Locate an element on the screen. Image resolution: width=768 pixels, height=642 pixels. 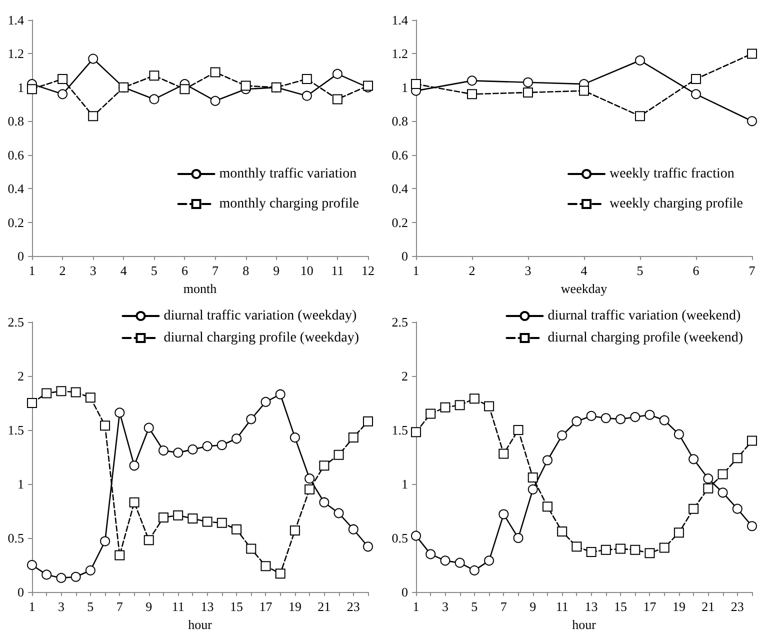
x-tick-label: 21 is located at coordinates (324, 606).